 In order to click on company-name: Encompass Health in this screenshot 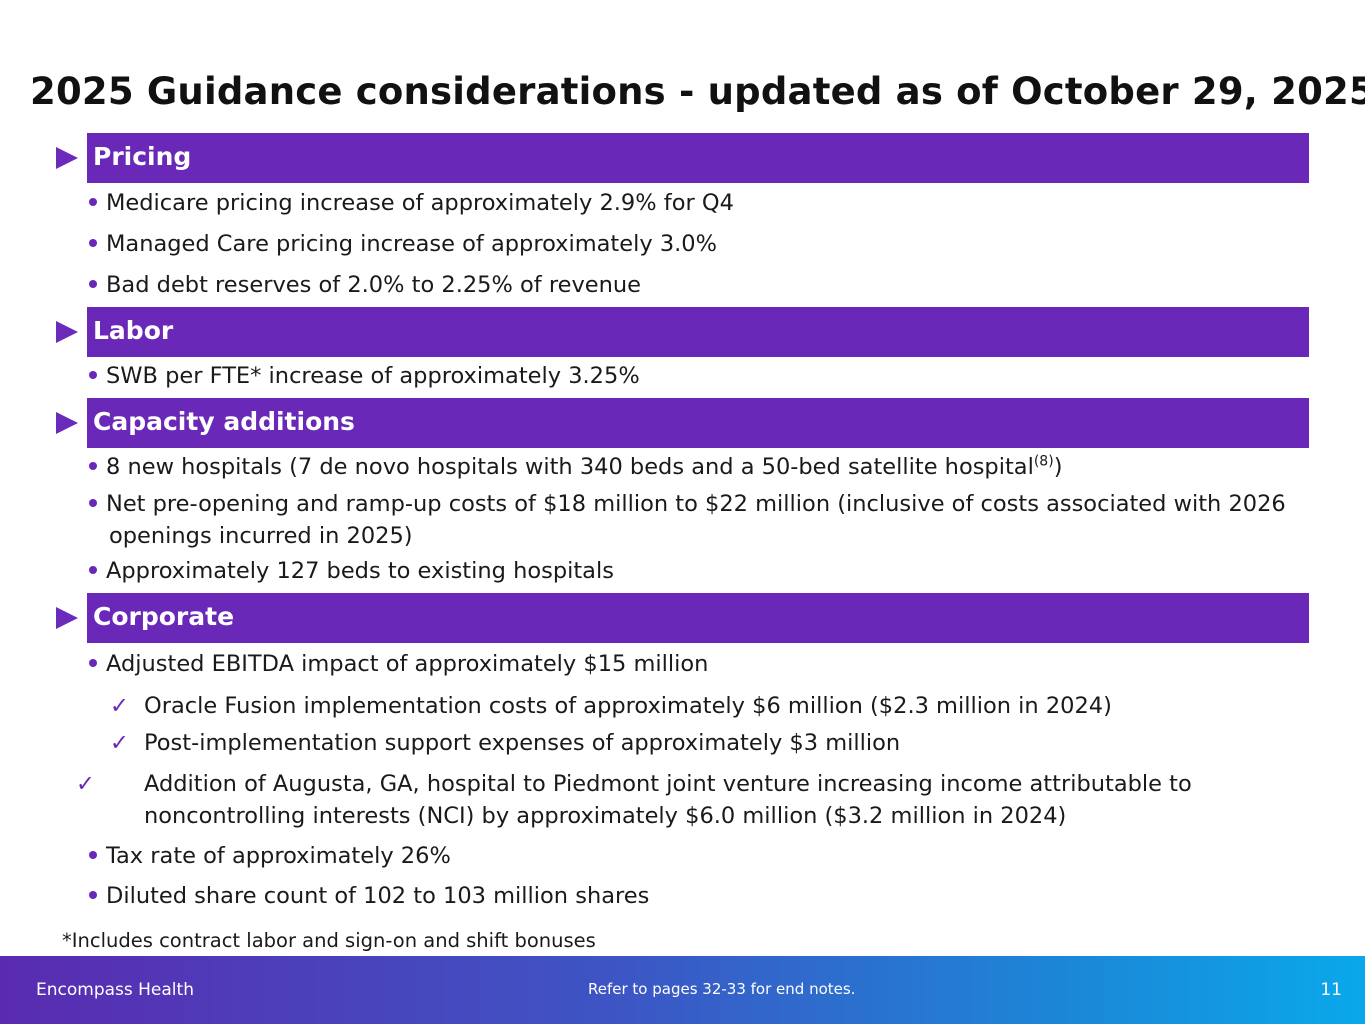, I will do `click(115, 990)`.